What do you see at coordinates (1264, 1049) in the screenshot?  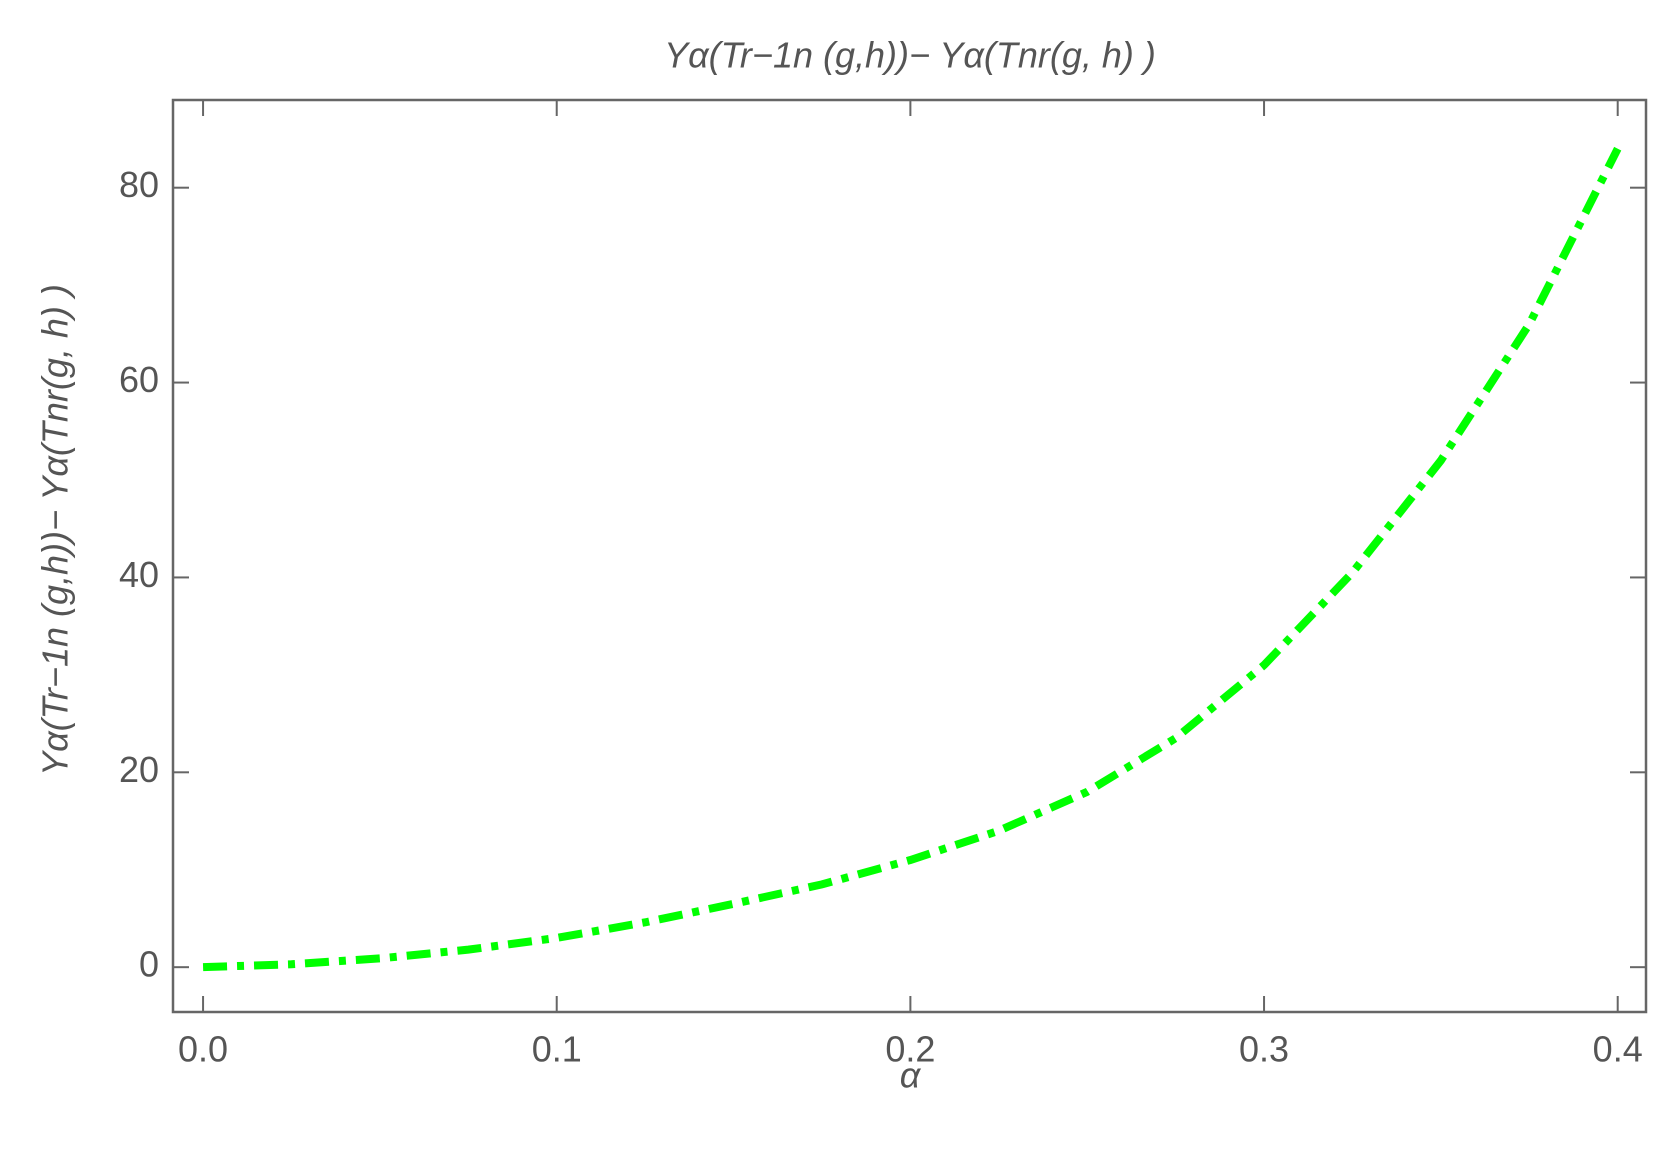 I see `x-tick-label: 0.3` at bounding box center [1264, 1049].